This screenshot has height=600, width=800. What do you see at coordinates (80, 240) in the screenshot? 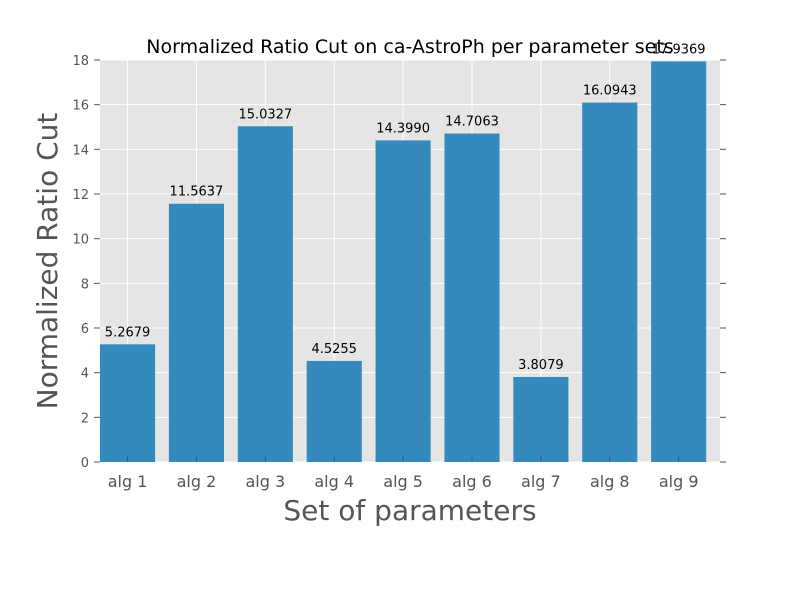
I see `y-tick-label: 10` at bounding box center [80, 240].